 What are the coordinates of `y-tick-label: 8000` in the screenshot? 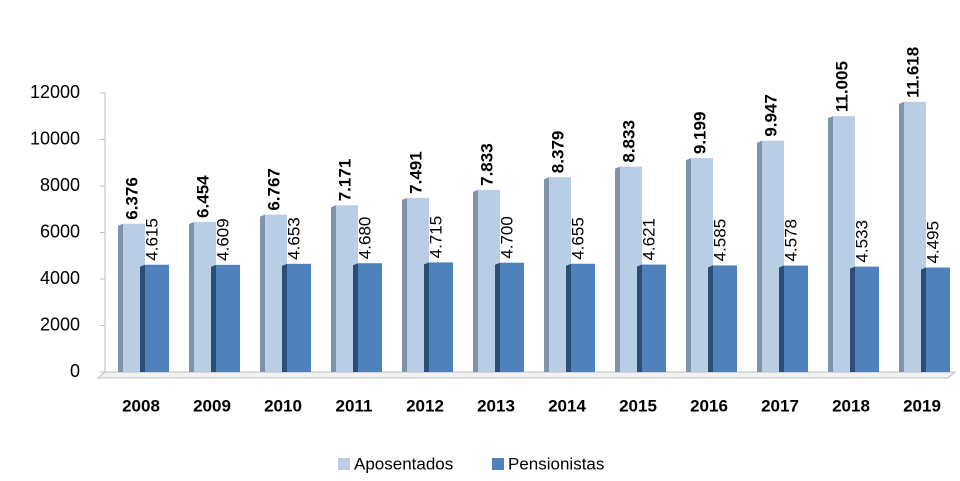 It's located at (60, 185).